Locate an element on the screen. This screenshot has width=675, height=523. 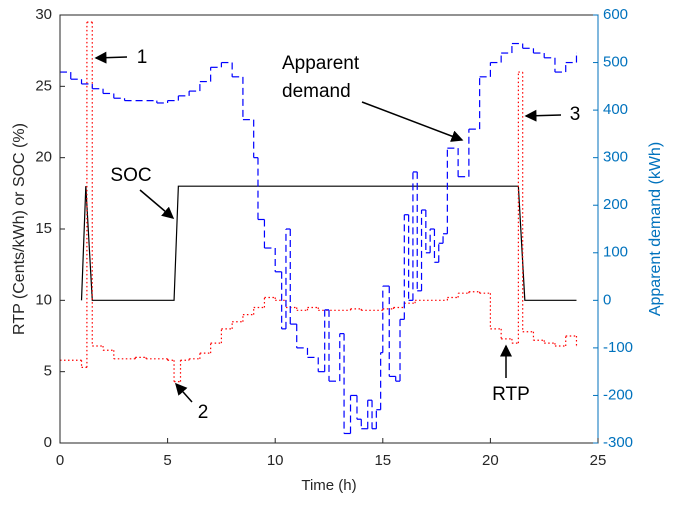
series-label: RTP is located at coordinates (511, 394).